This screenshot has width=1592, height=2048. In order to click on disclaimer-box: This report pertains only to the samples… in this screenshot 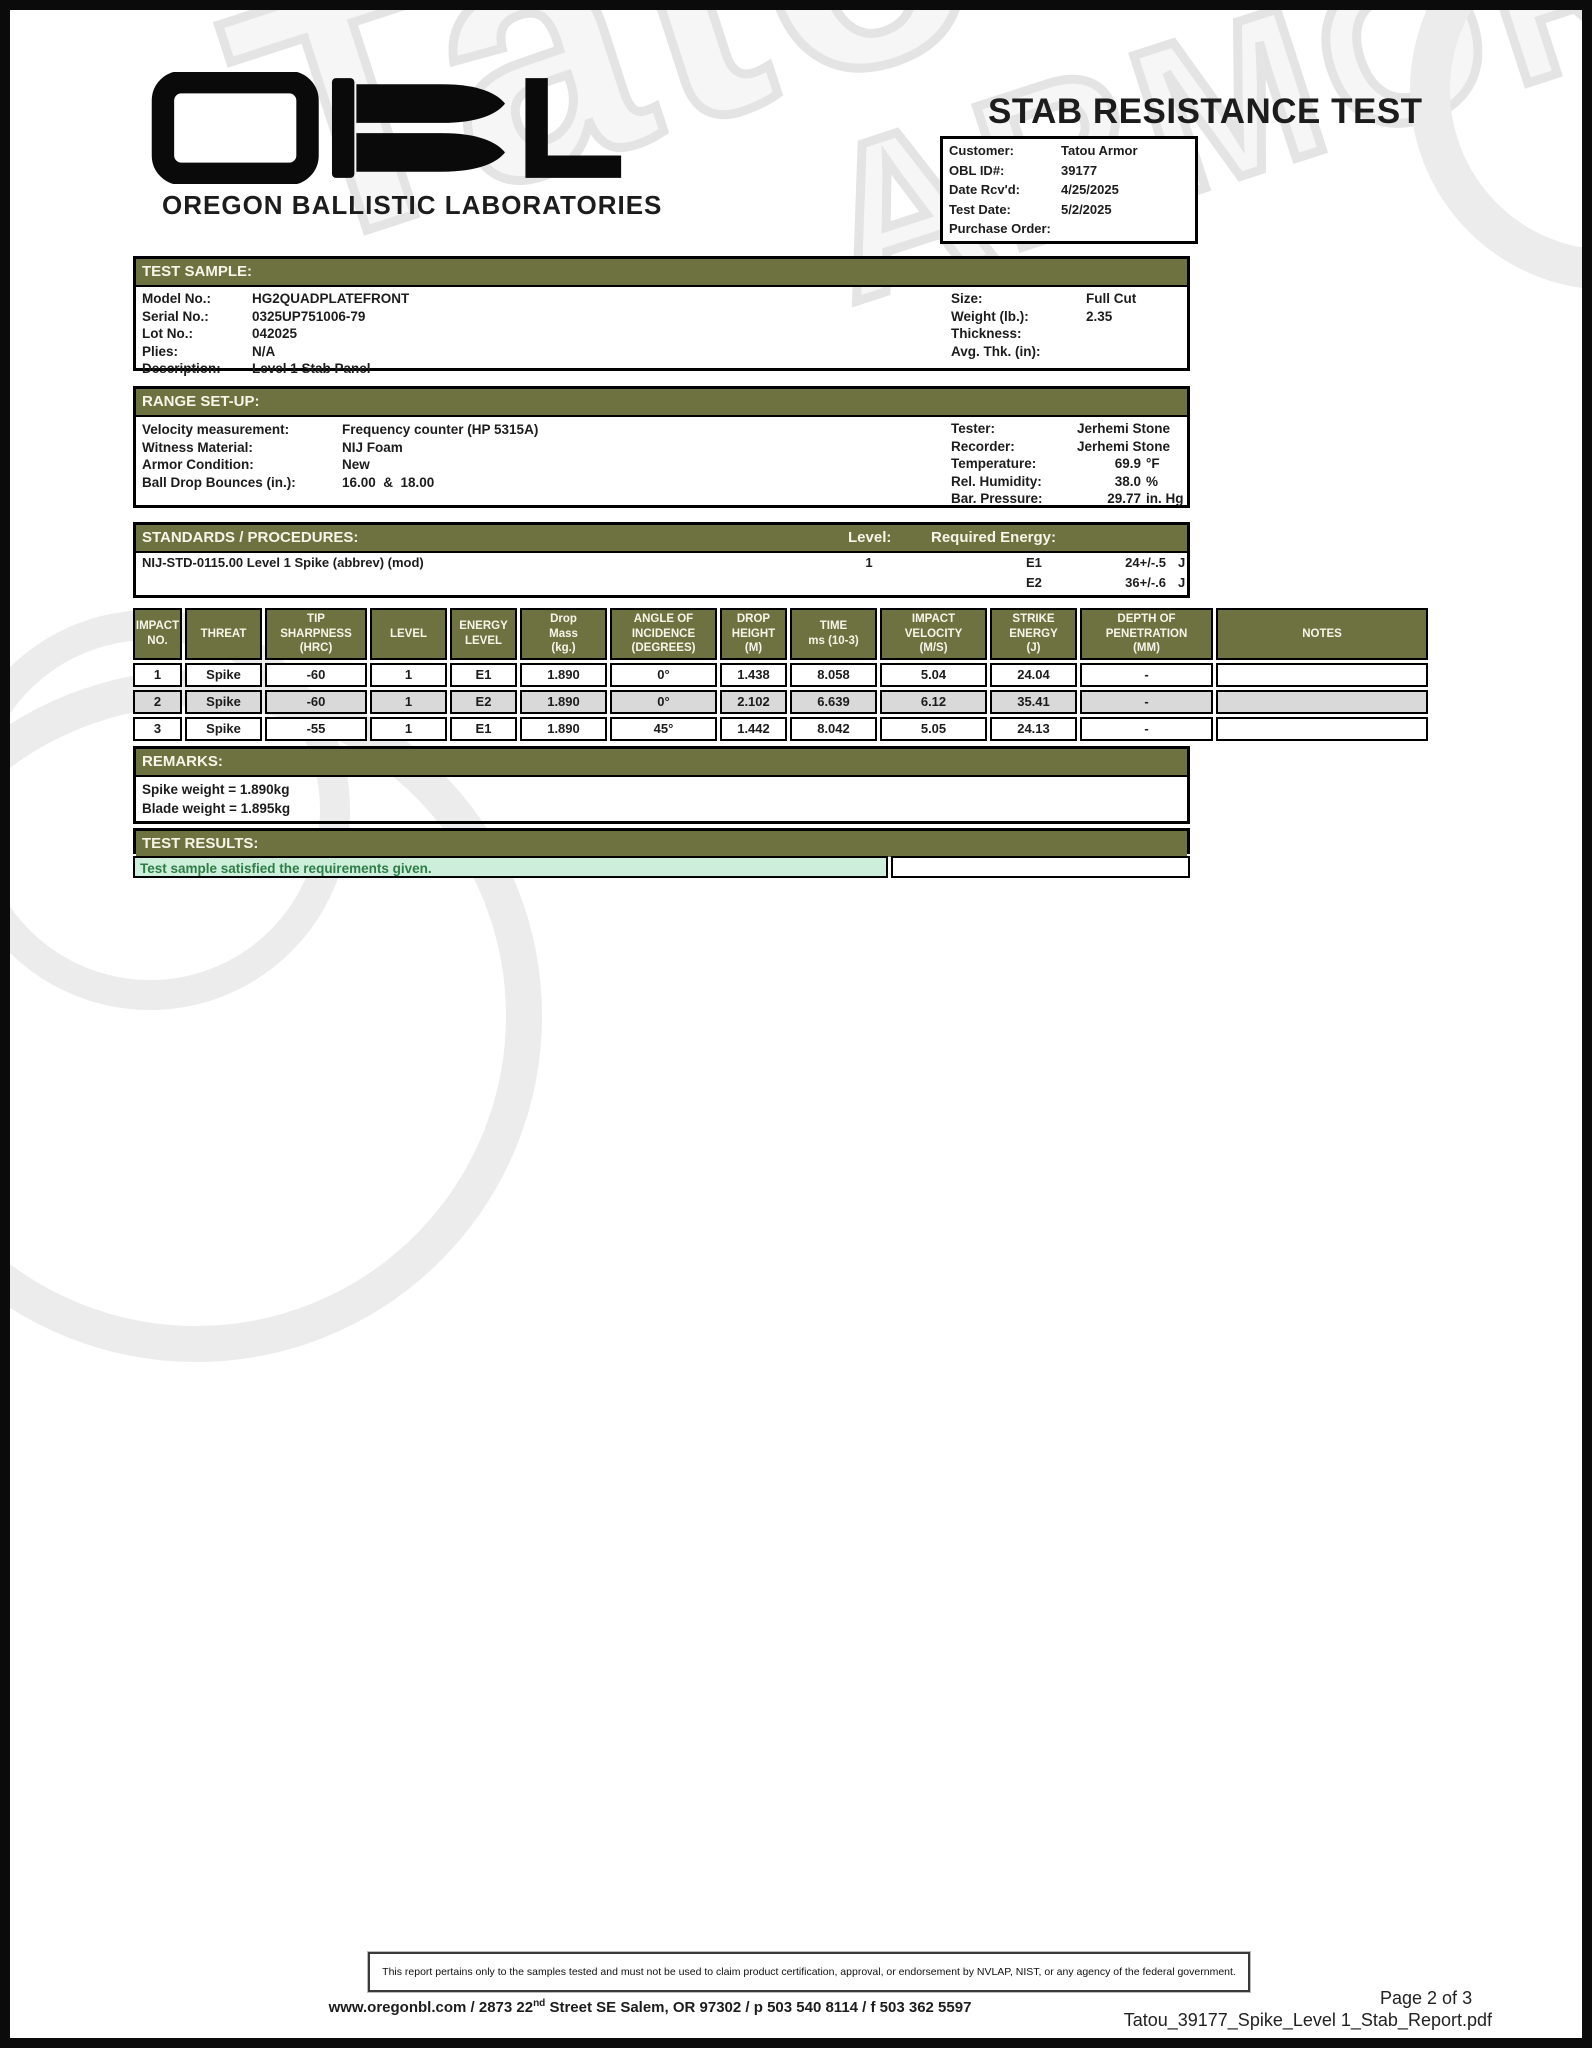, I will do `click(809, 1972)`.